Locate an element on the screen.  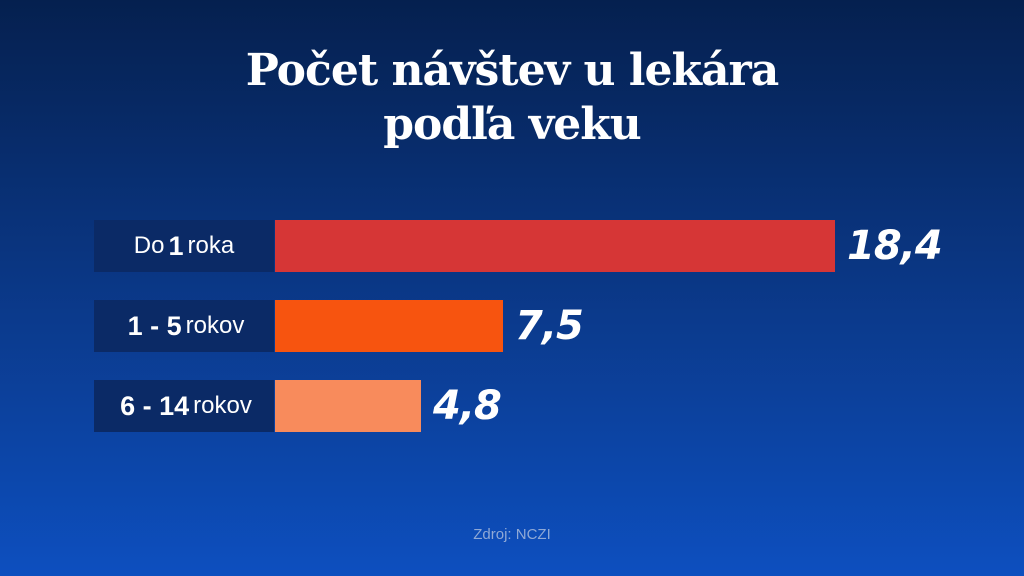
value-label-3: 4,8 is located at coordinates (467, 406).